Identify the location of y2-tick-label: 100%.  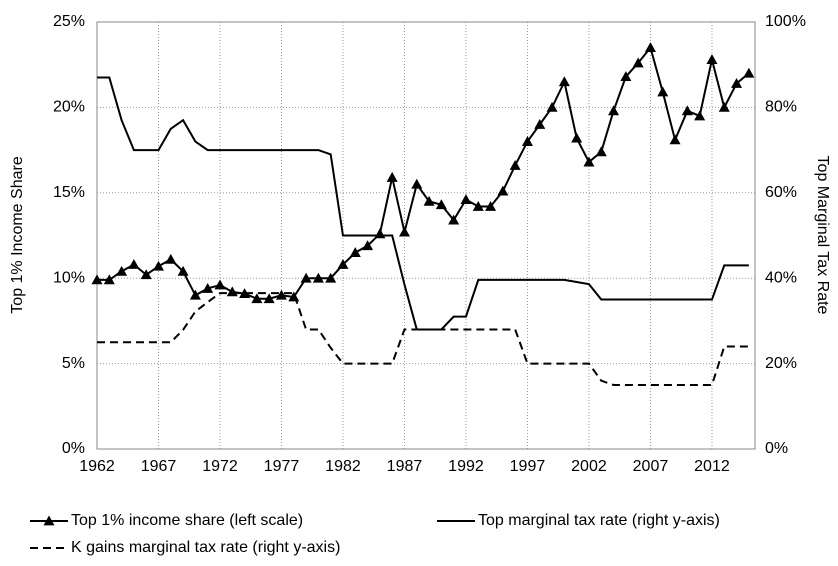
(785, 21).